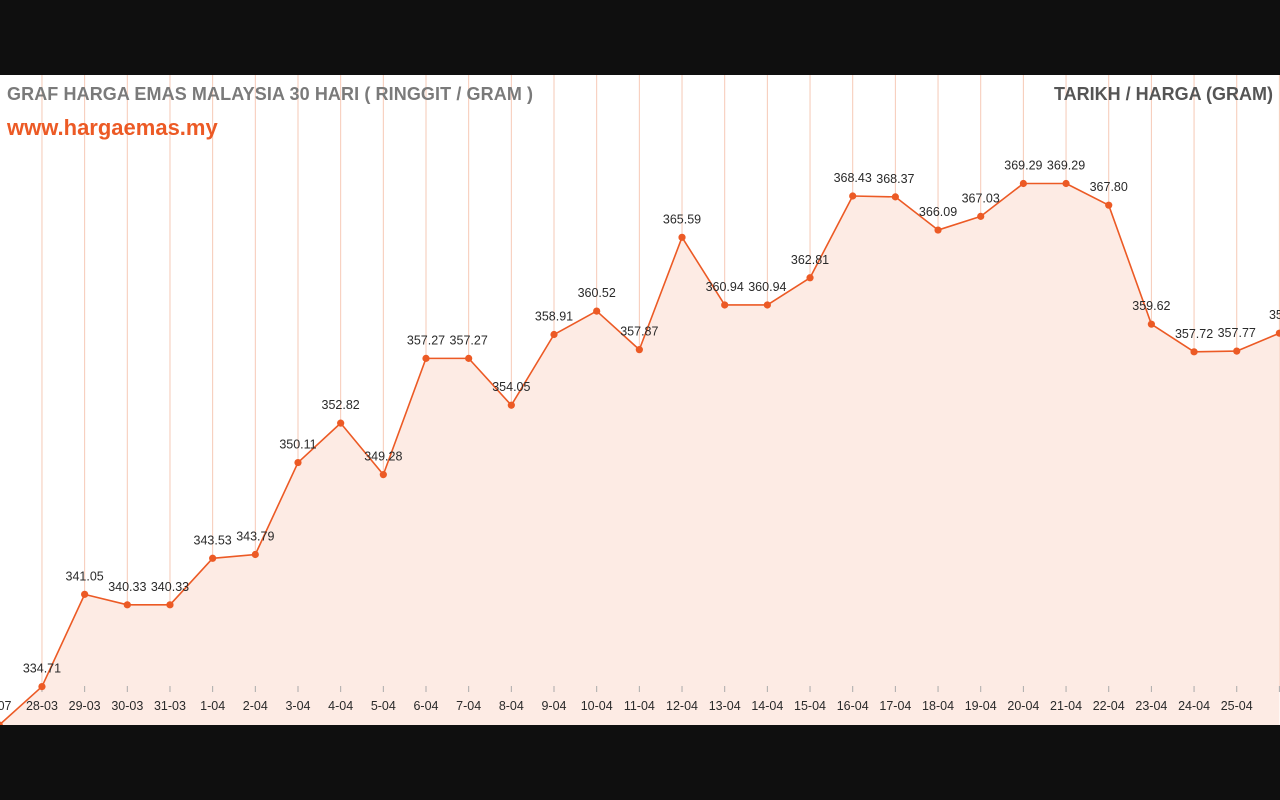  Describe the element at coordinates (42, 669) in the screenshot. I see `value-label: 334.71` at that location.